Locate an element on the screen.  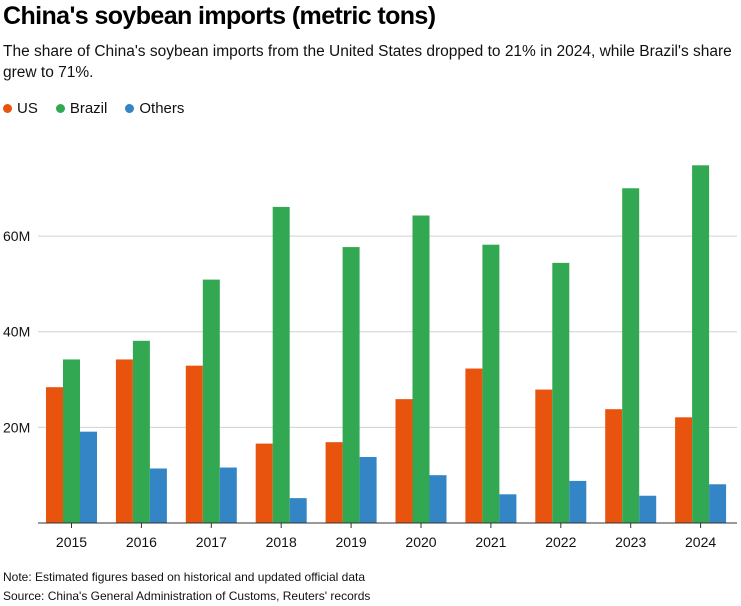
bar-brazil-2019 is located at coordinates (351, 385).